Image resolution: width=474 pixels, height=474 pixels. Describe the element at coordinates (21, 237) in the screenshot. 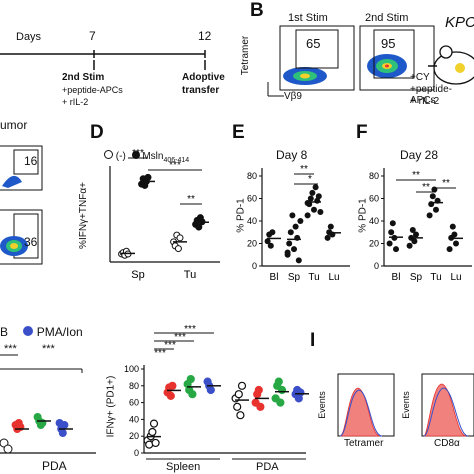

I see `panel-c-plot-bottom` at that location.